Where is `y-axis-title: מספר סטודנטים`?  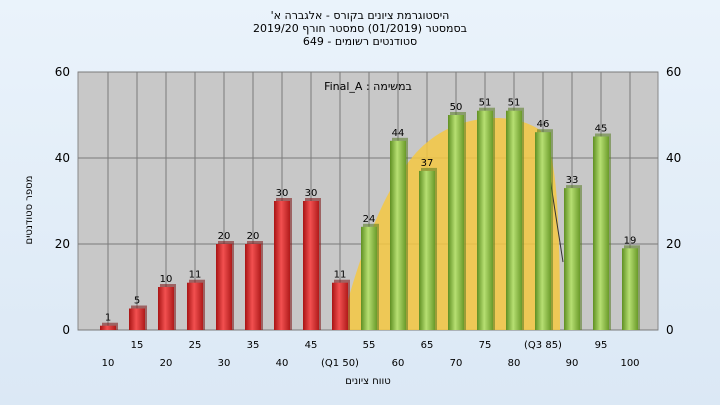
y-axis-title: מספר סטודנטים is located at coordinates (29, 210).